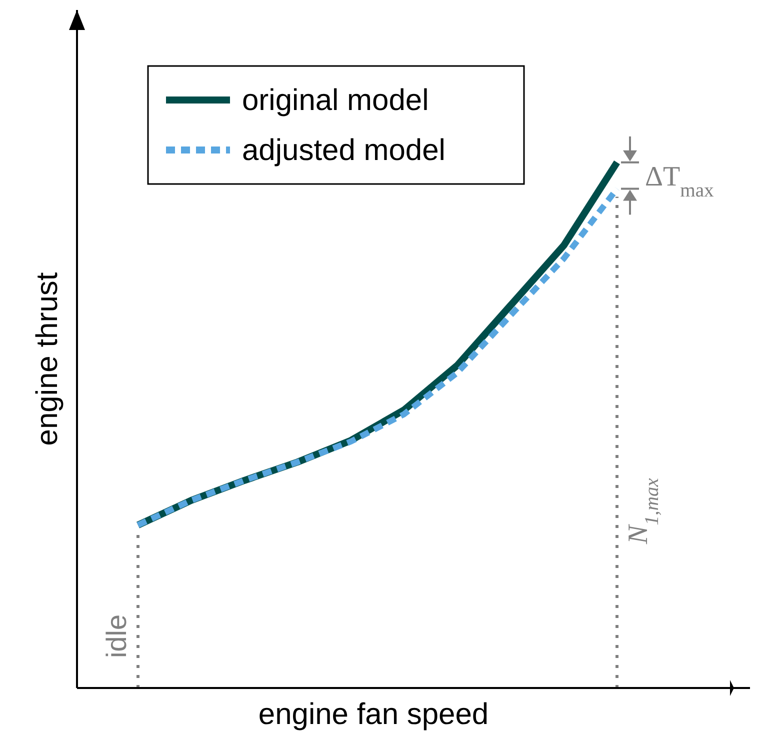  What do you see at coordinates (335, 100) in the screenshot?
I see `legend-label: original model` at bounding box center [335, 100].